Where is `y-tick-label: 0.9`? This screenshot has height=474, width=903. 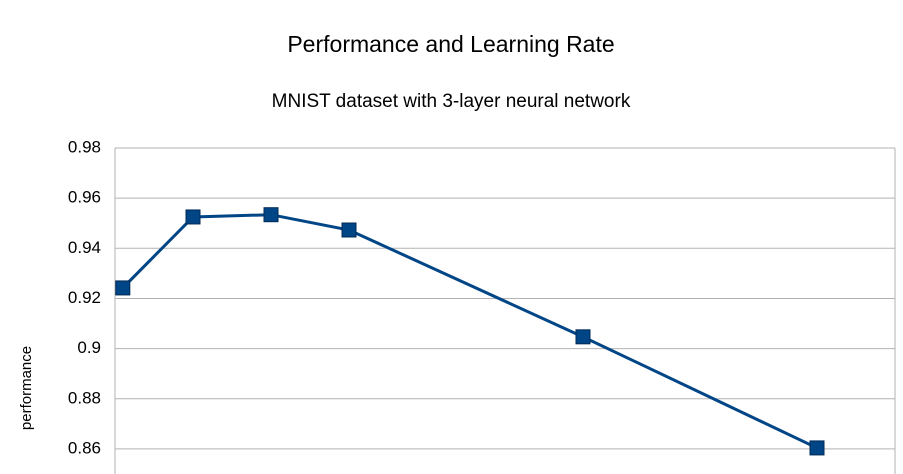 y-tick-label: 0.9 is located at coordinates (89, 347).